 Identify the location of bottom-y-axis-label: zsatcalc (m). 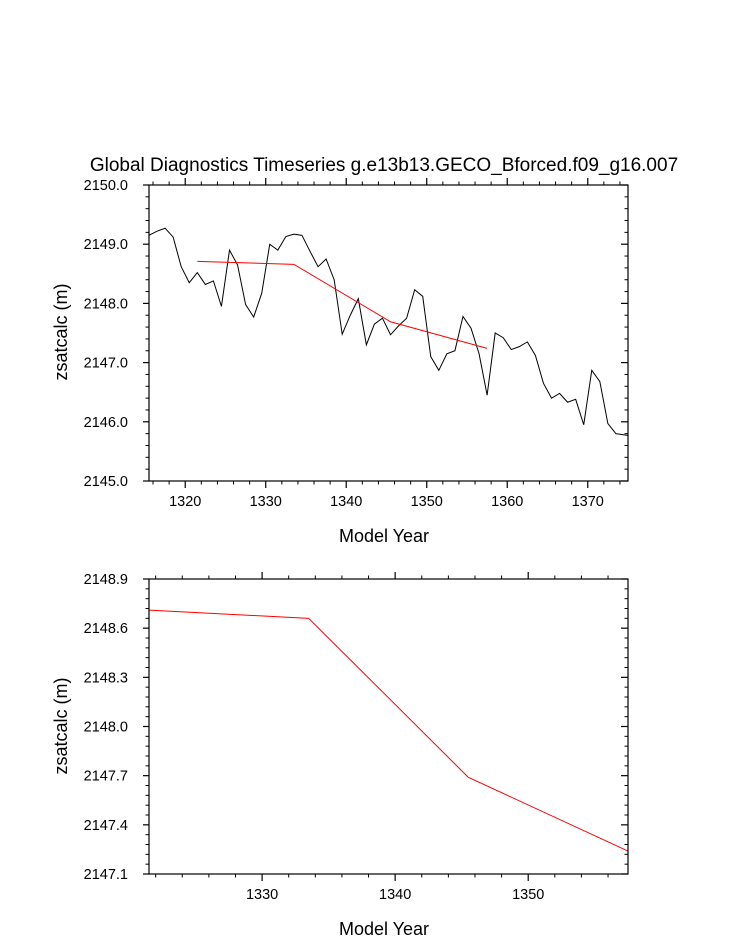
(61, 725).